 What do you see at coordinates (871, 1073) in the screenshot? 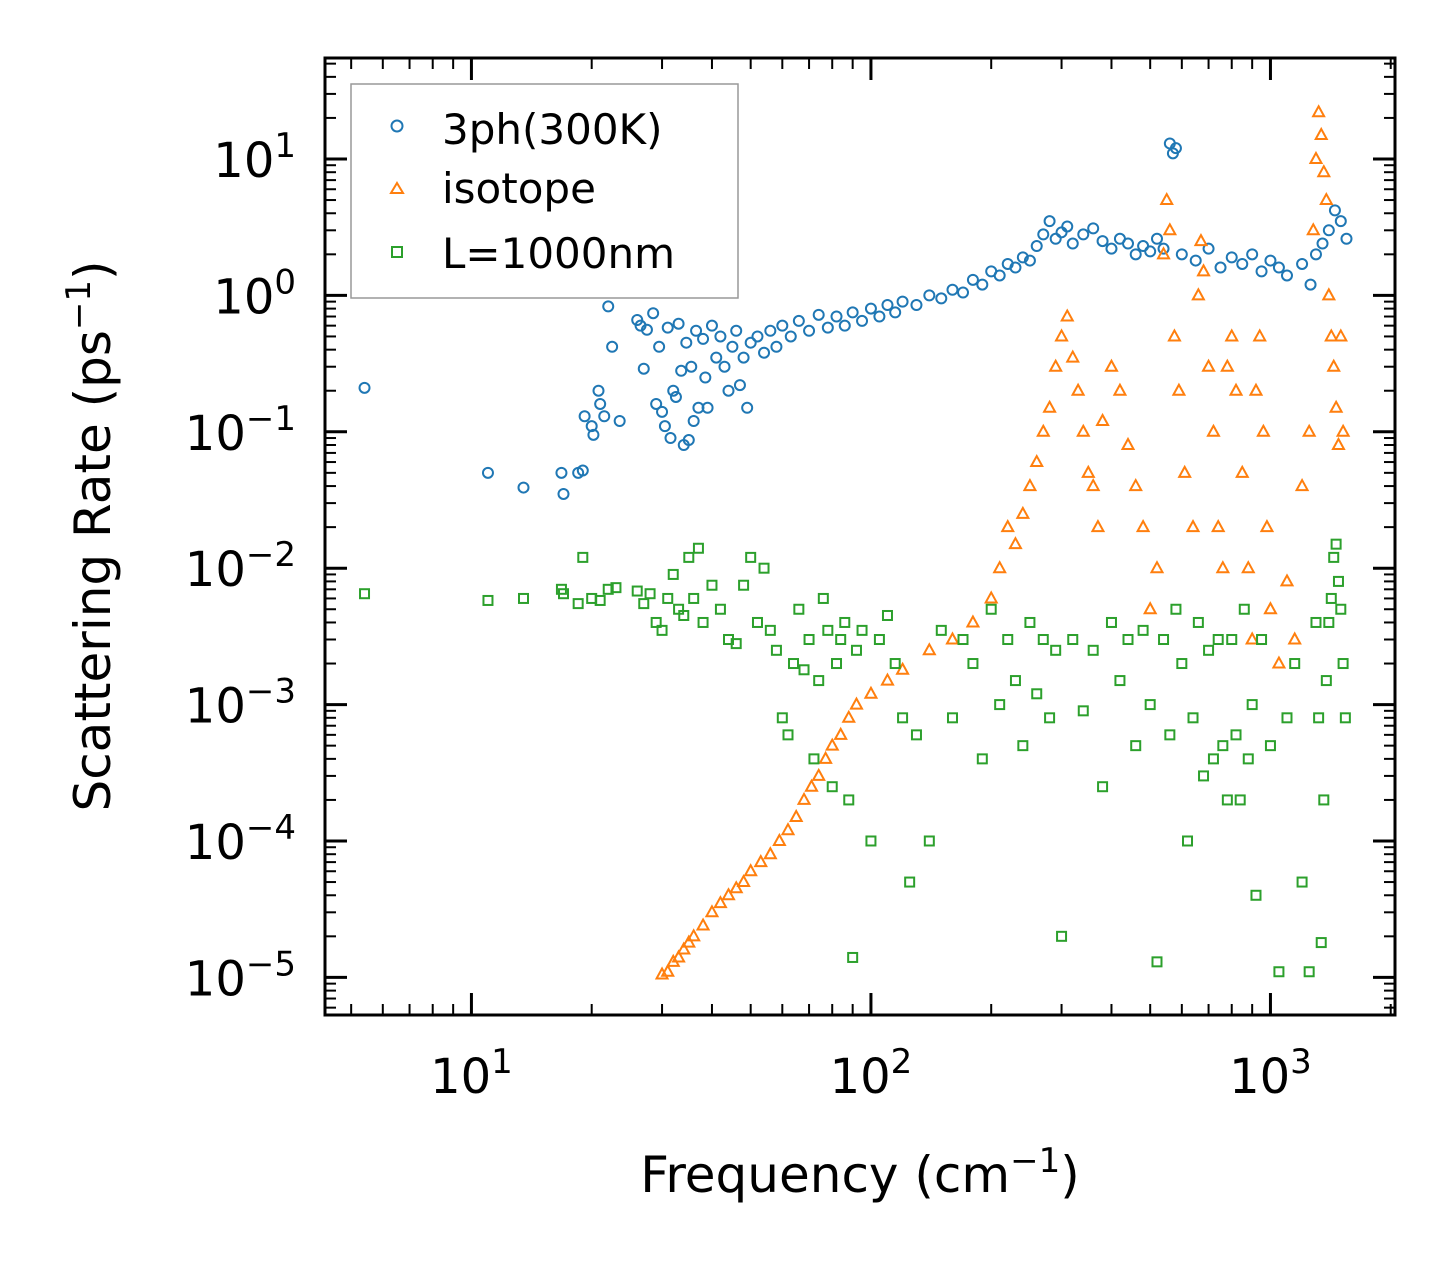
I see `x-tick-label: 102` at bounding box center [871, 1073].